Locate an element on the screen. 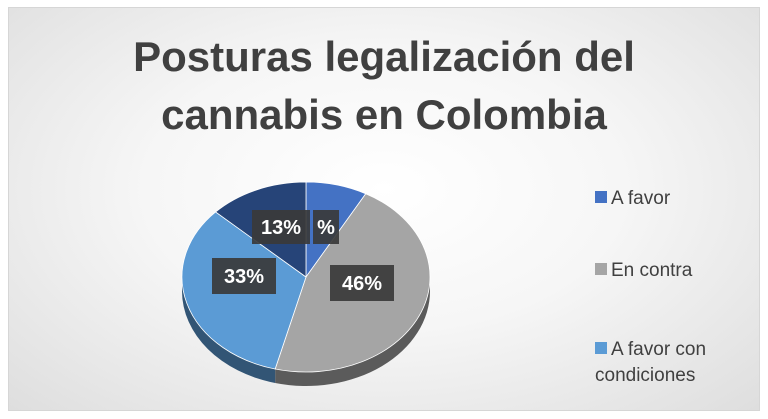 The width and height of the screenshot is (768, 419). chart-title-line-2: cannabis en Colombia is located at coordinates (384, 114).